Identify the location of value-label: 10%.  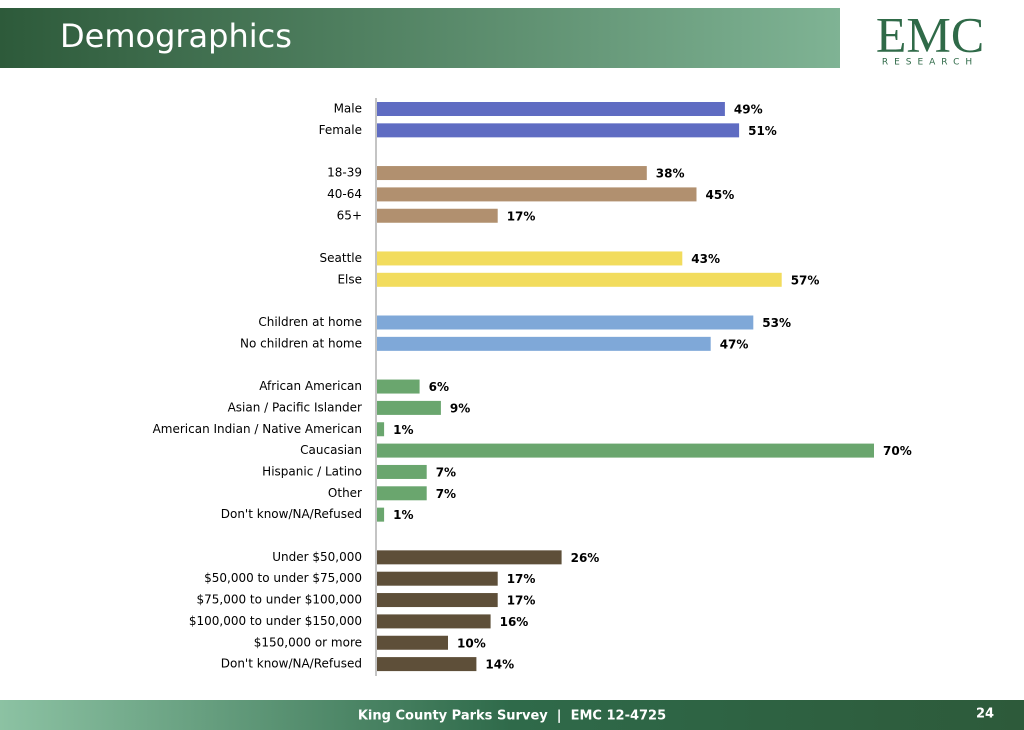
(471, 643).